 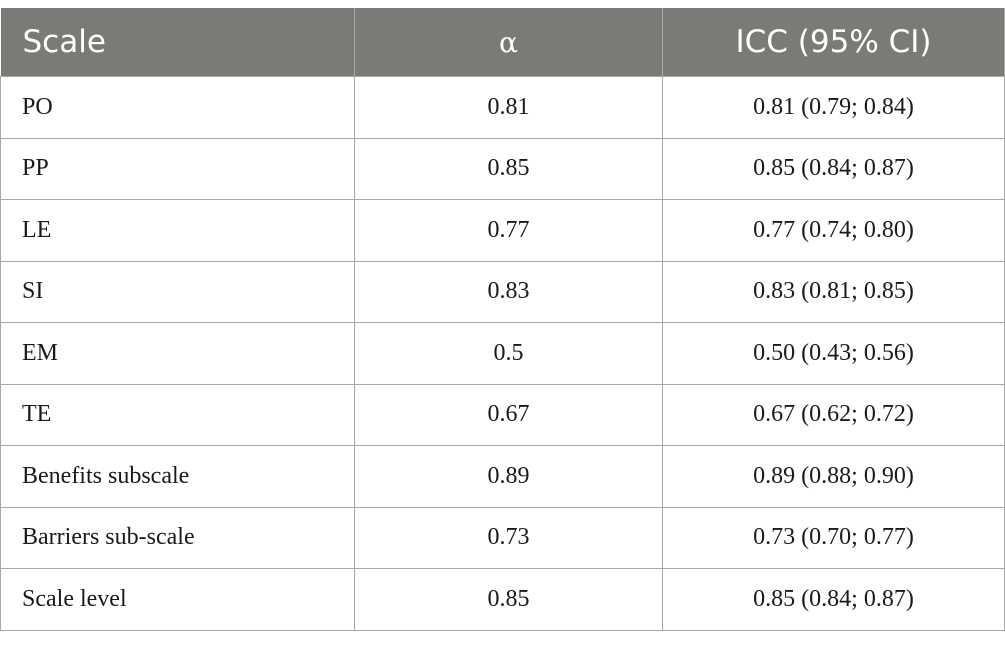 What do you see at coordinates (508, 107) in the screenshot?
I see `cell-alpha: 0.81` at bounding box center [508, 107].